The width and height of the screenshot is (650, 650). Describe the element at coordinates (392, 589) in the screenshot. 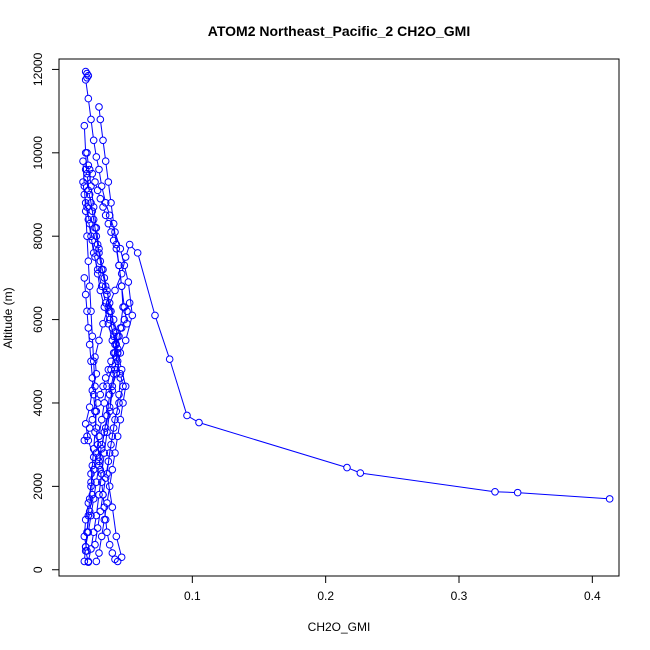

I see `x-axis: 0.1 0.2 0.3 0.4` at that location.